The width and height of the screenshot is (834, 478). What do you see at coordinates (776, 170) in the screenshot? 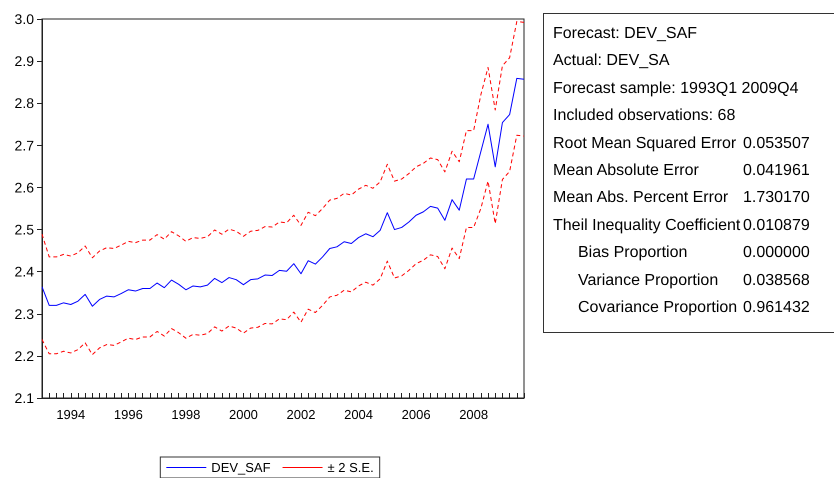
I see `text: 0.041961` at bounding box center [776, 170].